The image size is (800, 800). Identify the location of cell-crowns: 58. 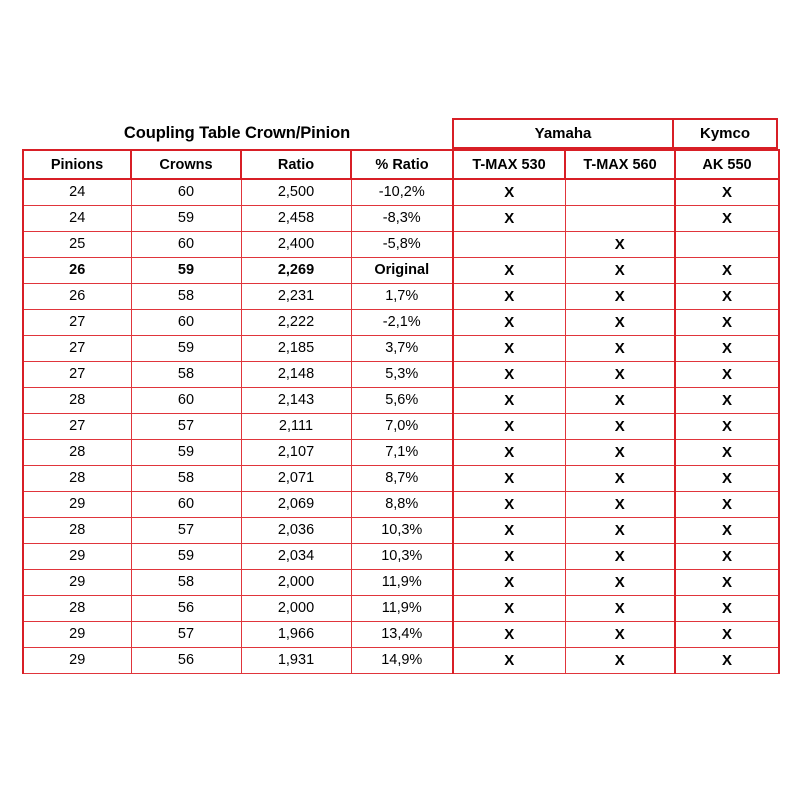
(186, 478).